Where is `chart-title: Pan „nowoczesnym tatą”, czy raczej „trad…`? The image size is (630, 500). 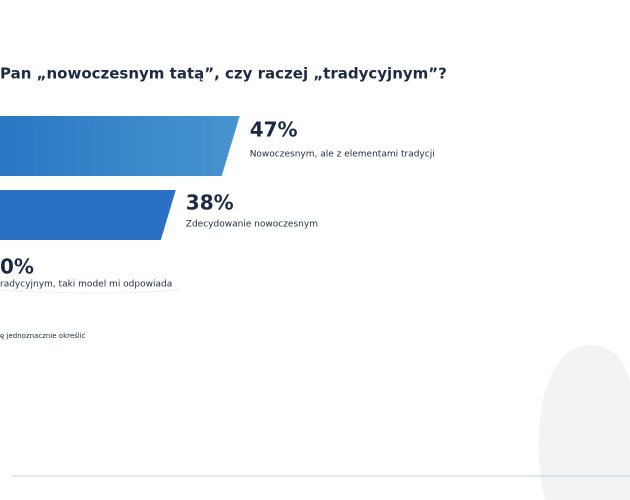 chart-title: Pan „nowoczesnym tatą”, czy raczej „trad… is located at coordinates (223, 74).